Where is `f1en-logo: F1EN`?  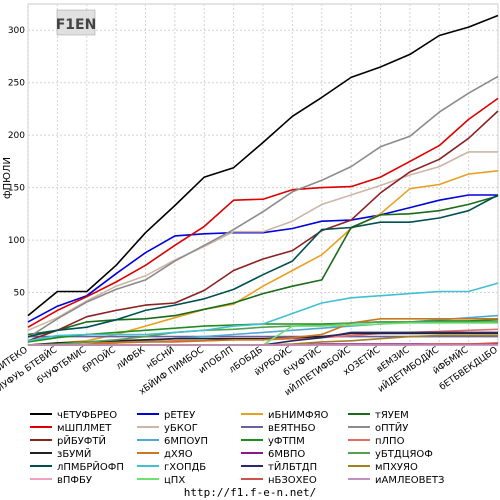
f1en-logo: F1EN is located at coordinates (76, 22).